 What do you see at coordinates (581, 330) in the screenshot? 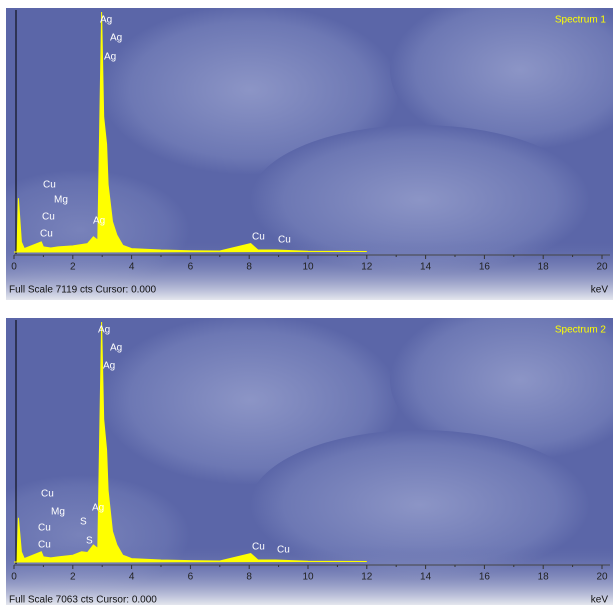
I see `legend-entry: Spectrum 2` at bounding box center [581, 330].